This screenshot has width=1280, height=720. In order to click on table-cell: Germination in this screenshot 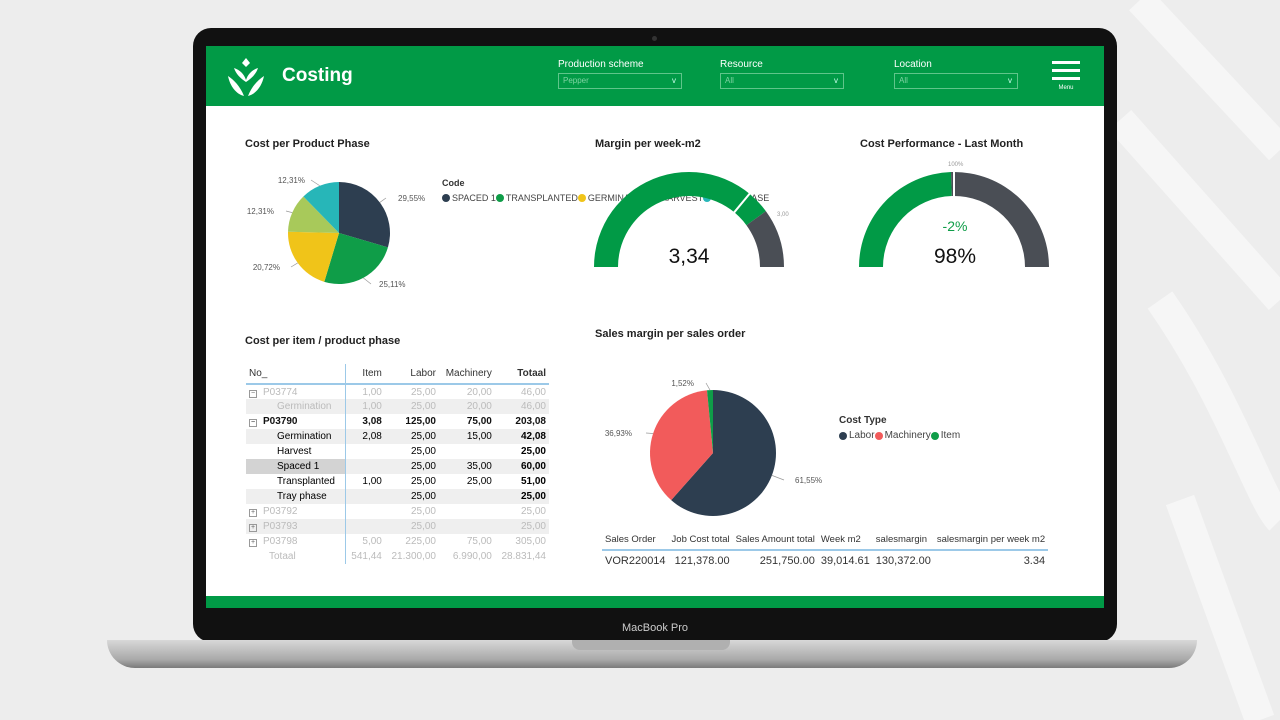, I will do `click(296, 436)`.